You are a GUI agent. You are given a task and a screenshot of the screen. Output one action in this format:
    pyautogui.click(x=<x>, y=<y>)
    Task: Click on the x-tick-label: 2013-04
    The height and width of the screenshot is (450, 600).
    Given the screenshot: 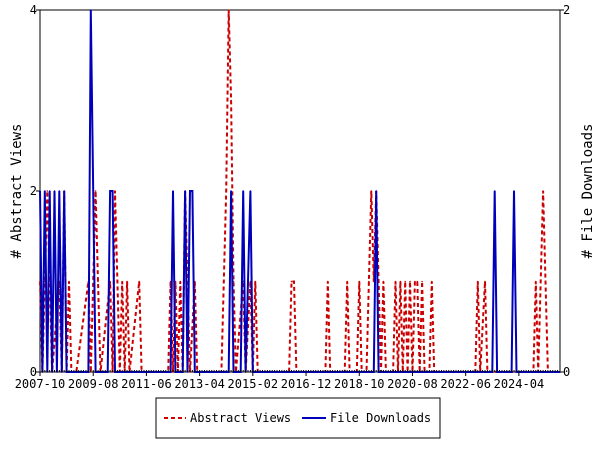 What is the action you would take?
    pyautogui.click(x=199, y=384)
    